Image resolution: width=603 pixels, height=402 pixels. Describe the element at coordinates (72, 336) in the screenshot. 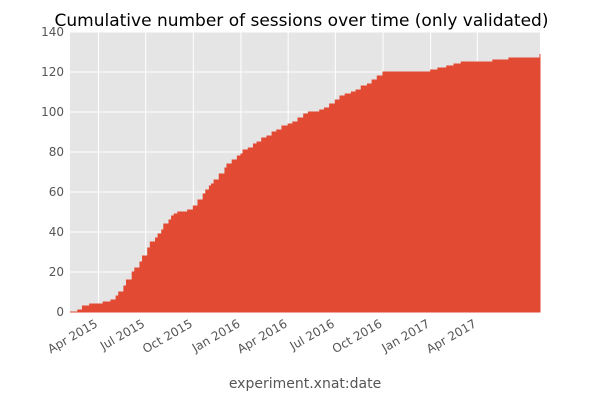

I see `x-tick-label: Apr 2015` at that location.